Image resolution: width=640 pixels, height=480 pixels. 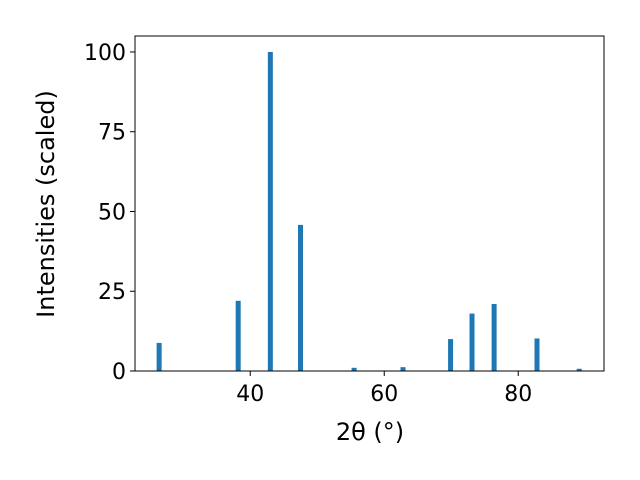 What do you see at coordinates (46, 204) in the screenshot?
I see `y-axis-label: Intensities (scaled)` at bounding box center [46, 204].